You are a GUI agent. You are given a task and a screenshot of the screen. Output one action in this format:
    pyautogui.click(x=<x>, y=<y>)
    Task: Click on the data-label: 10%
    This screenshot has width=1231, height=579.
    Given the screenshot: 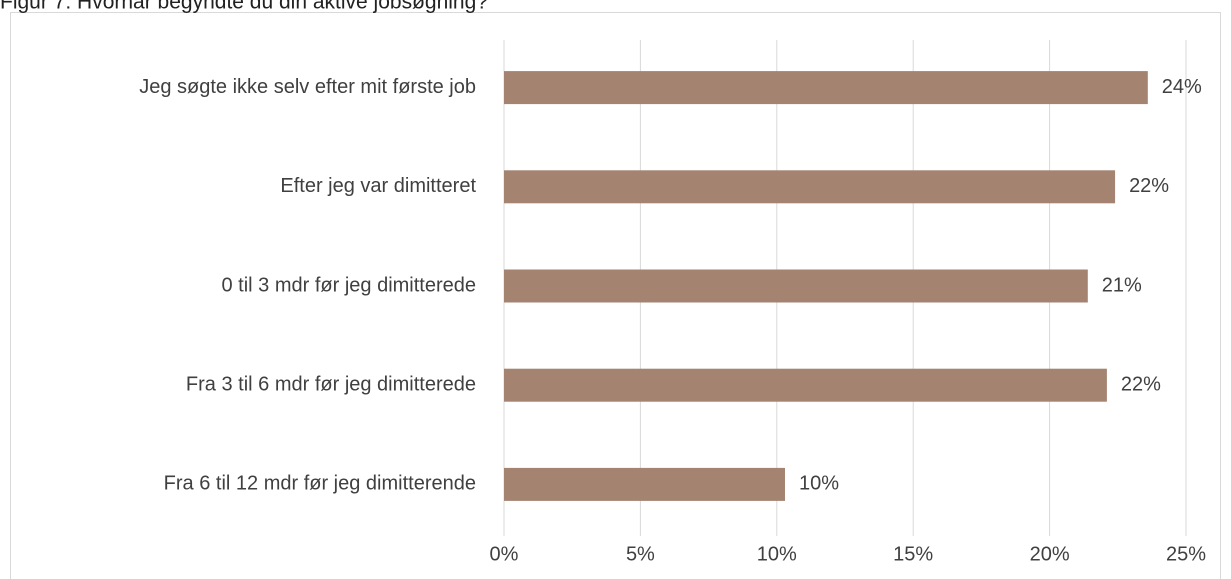 What is the action you would take?
    pyautogui.click(x=819, y=484)
    